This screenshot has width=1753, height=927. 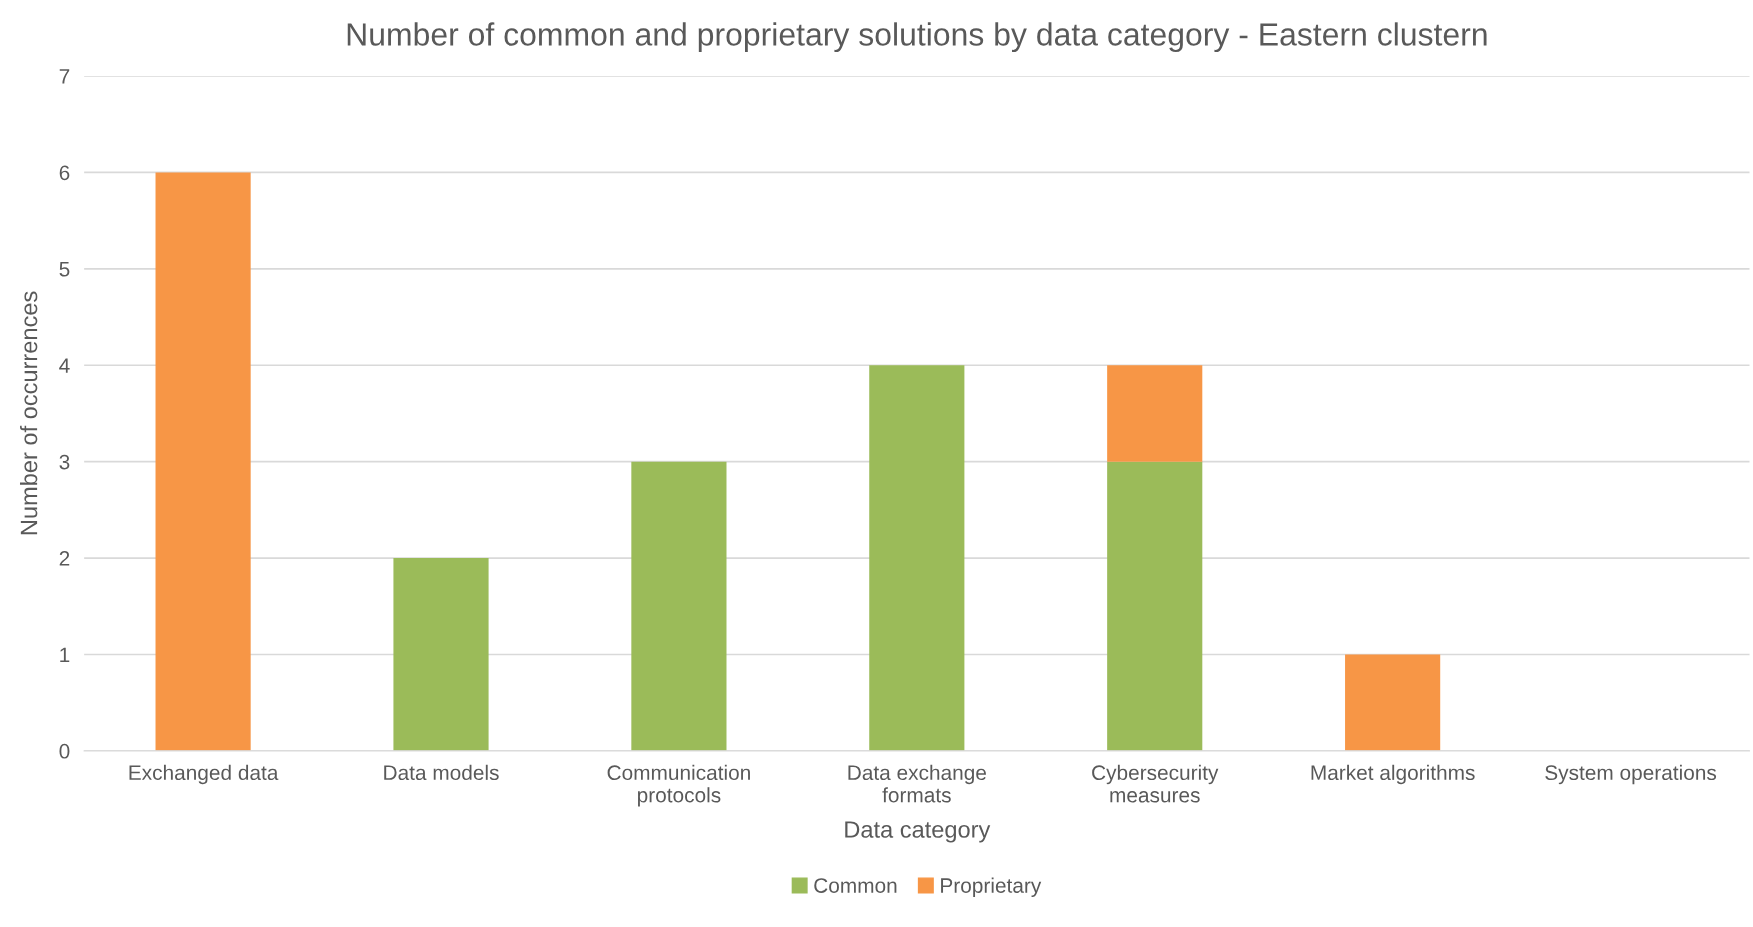 What do you see at coordinates (678, 785) in the screenshot?
I see `x-tick-label: Communication protocols` at bounding box center [678, 785].